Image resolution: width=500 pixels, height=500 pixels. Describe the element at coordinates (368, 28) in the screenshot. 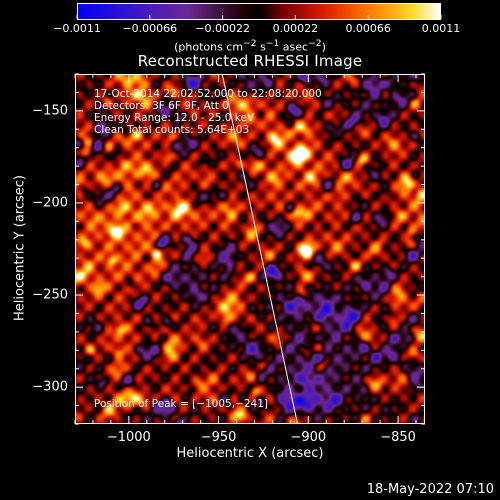

I see `colorbar-tick-label: 0.00066` at that location.